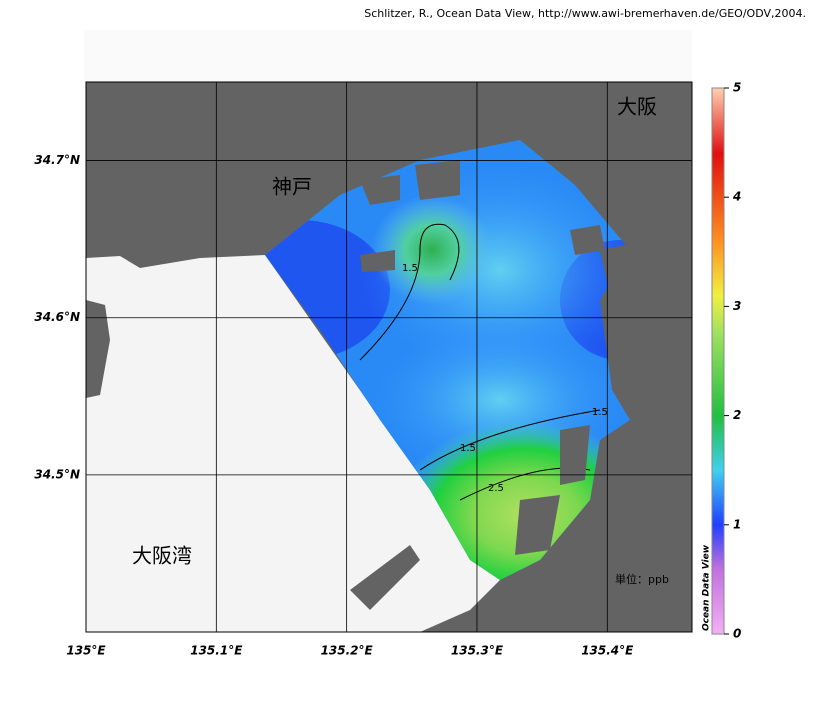 Image resolution: width=814 pixels, height=703 pixels. Describe the element at coordinates (57, 317) in the screenshot. I see `y-tick-label: 34.6°N` at that location.